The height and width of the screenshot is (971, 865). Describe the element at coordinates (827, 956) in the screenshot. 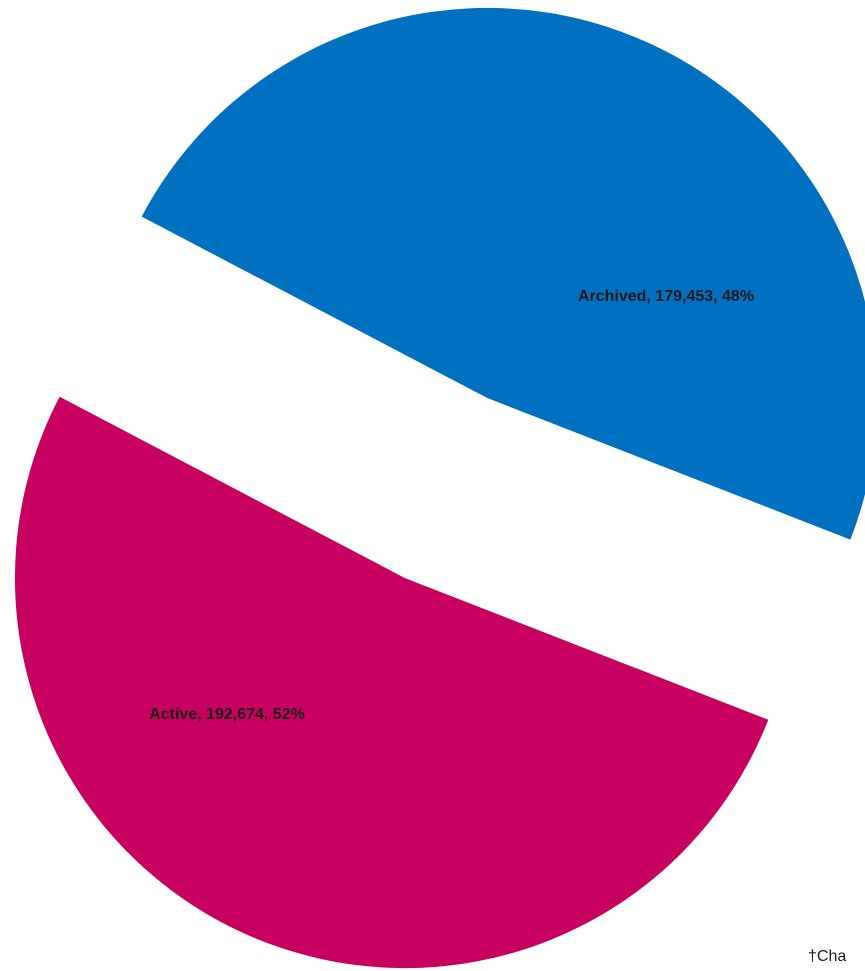

I see `footnote: †Cha` at that location.